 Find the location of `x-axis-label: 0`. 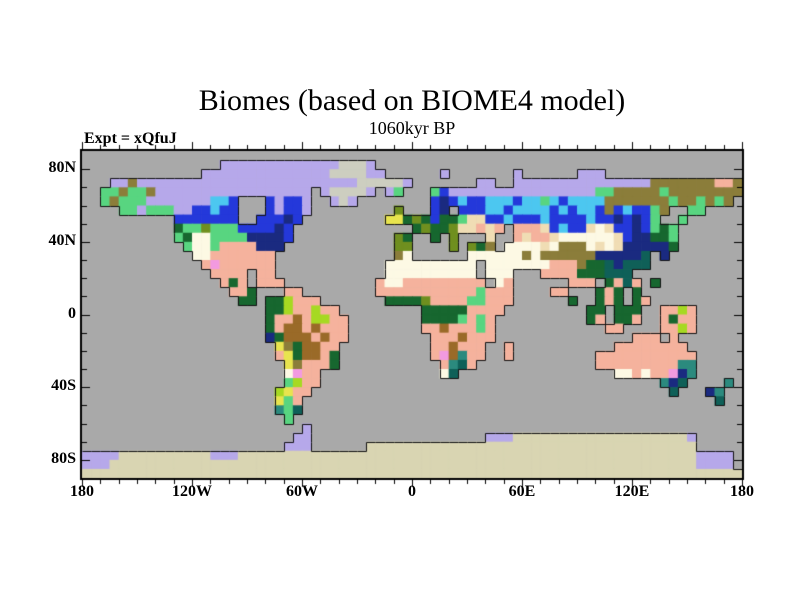

x-axis-label: 0 is located at coordinates (412, 491).